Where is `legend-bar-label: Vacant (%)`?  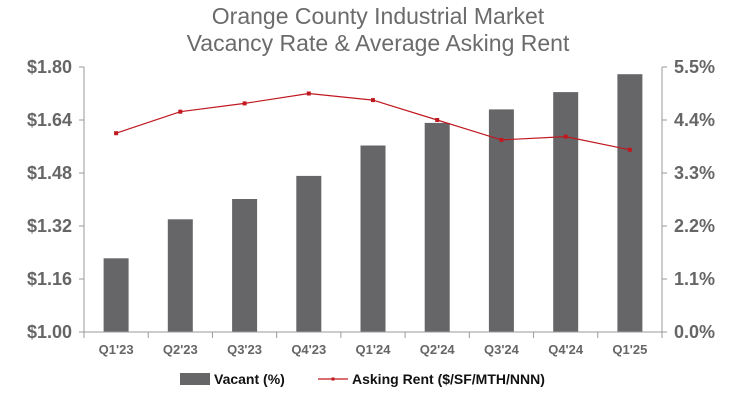
legend-bar-label: Vacant (%) is located at coordinates (249, 379).